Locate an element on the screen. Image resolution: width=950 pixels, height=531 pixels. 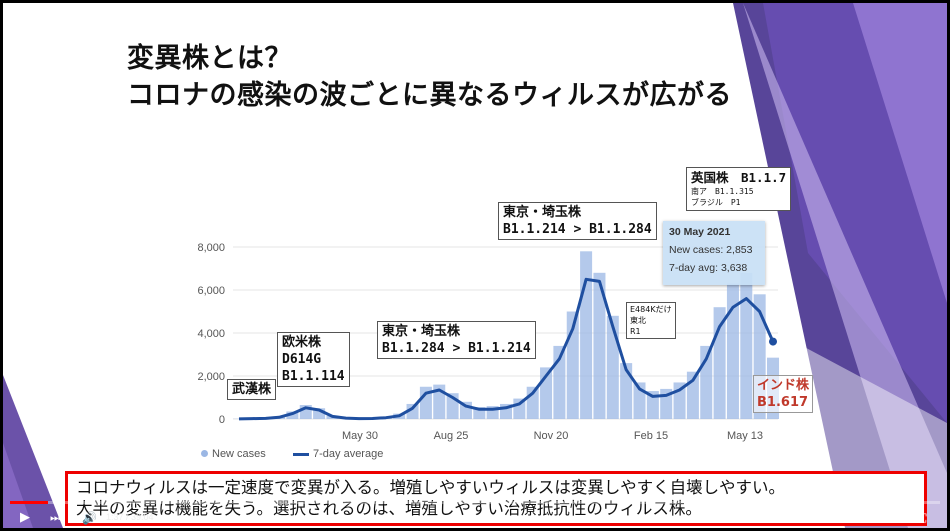
x-tick-label: Nov 20 is located at coordinates (551, 436).